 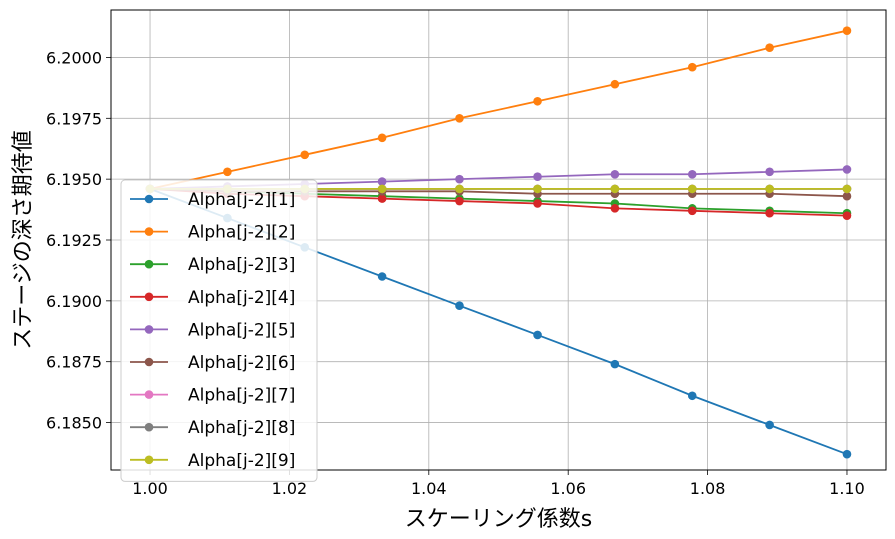 I want to click on x-tick-label: 1.04, so click(x=429, y=488).